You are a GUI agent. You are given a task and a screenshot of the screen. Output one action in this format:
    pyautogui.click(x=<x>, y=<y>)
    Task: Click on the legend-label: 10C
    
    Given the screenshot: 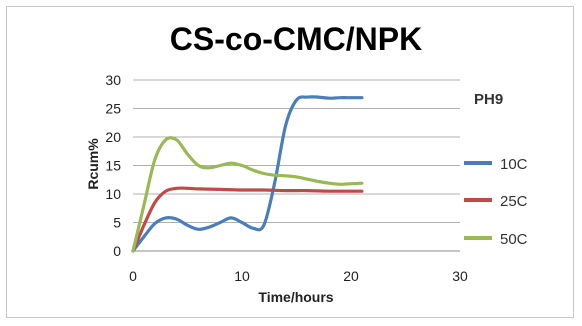 What is the action you would take?
    pyautogui.click(x=514, y=164)
    